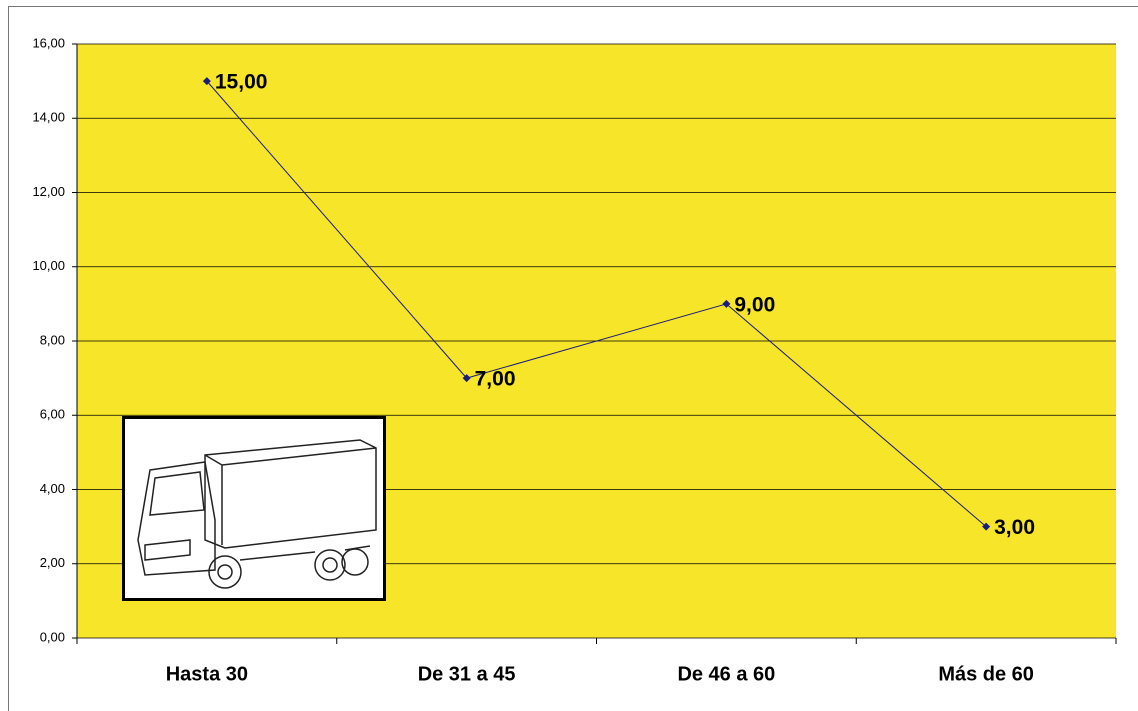  What do you see at coordinates (241, 82) in the screenshot?
I see `data-label: 15,00` at bounding box center [241, 82].